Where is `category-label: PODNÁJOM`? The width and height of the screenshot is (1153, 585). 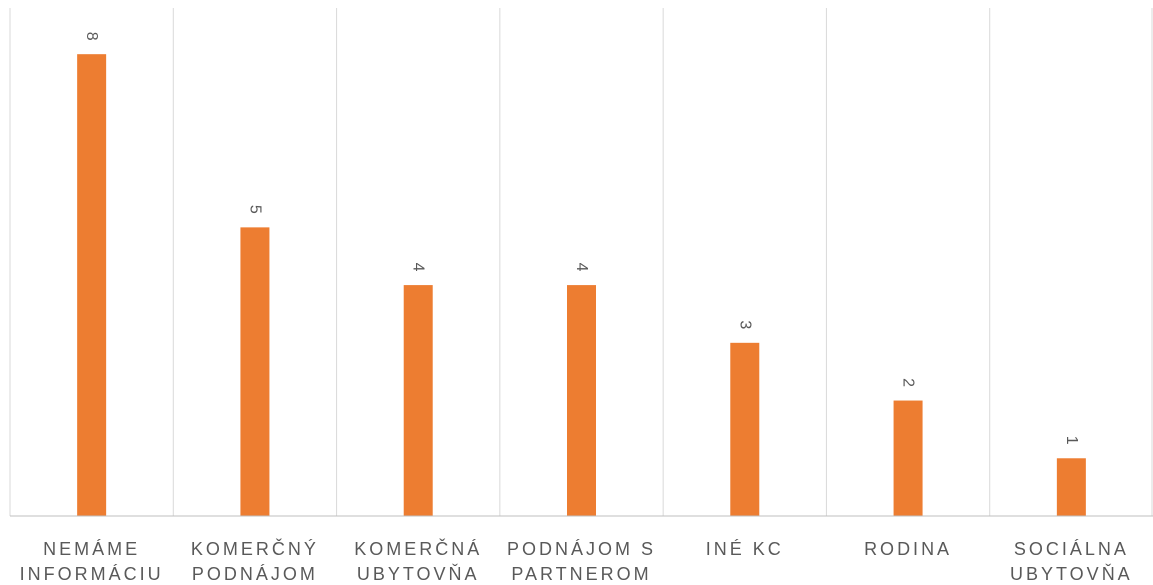
category-label: PODNÁJOM is located at coordinates (255, 574).